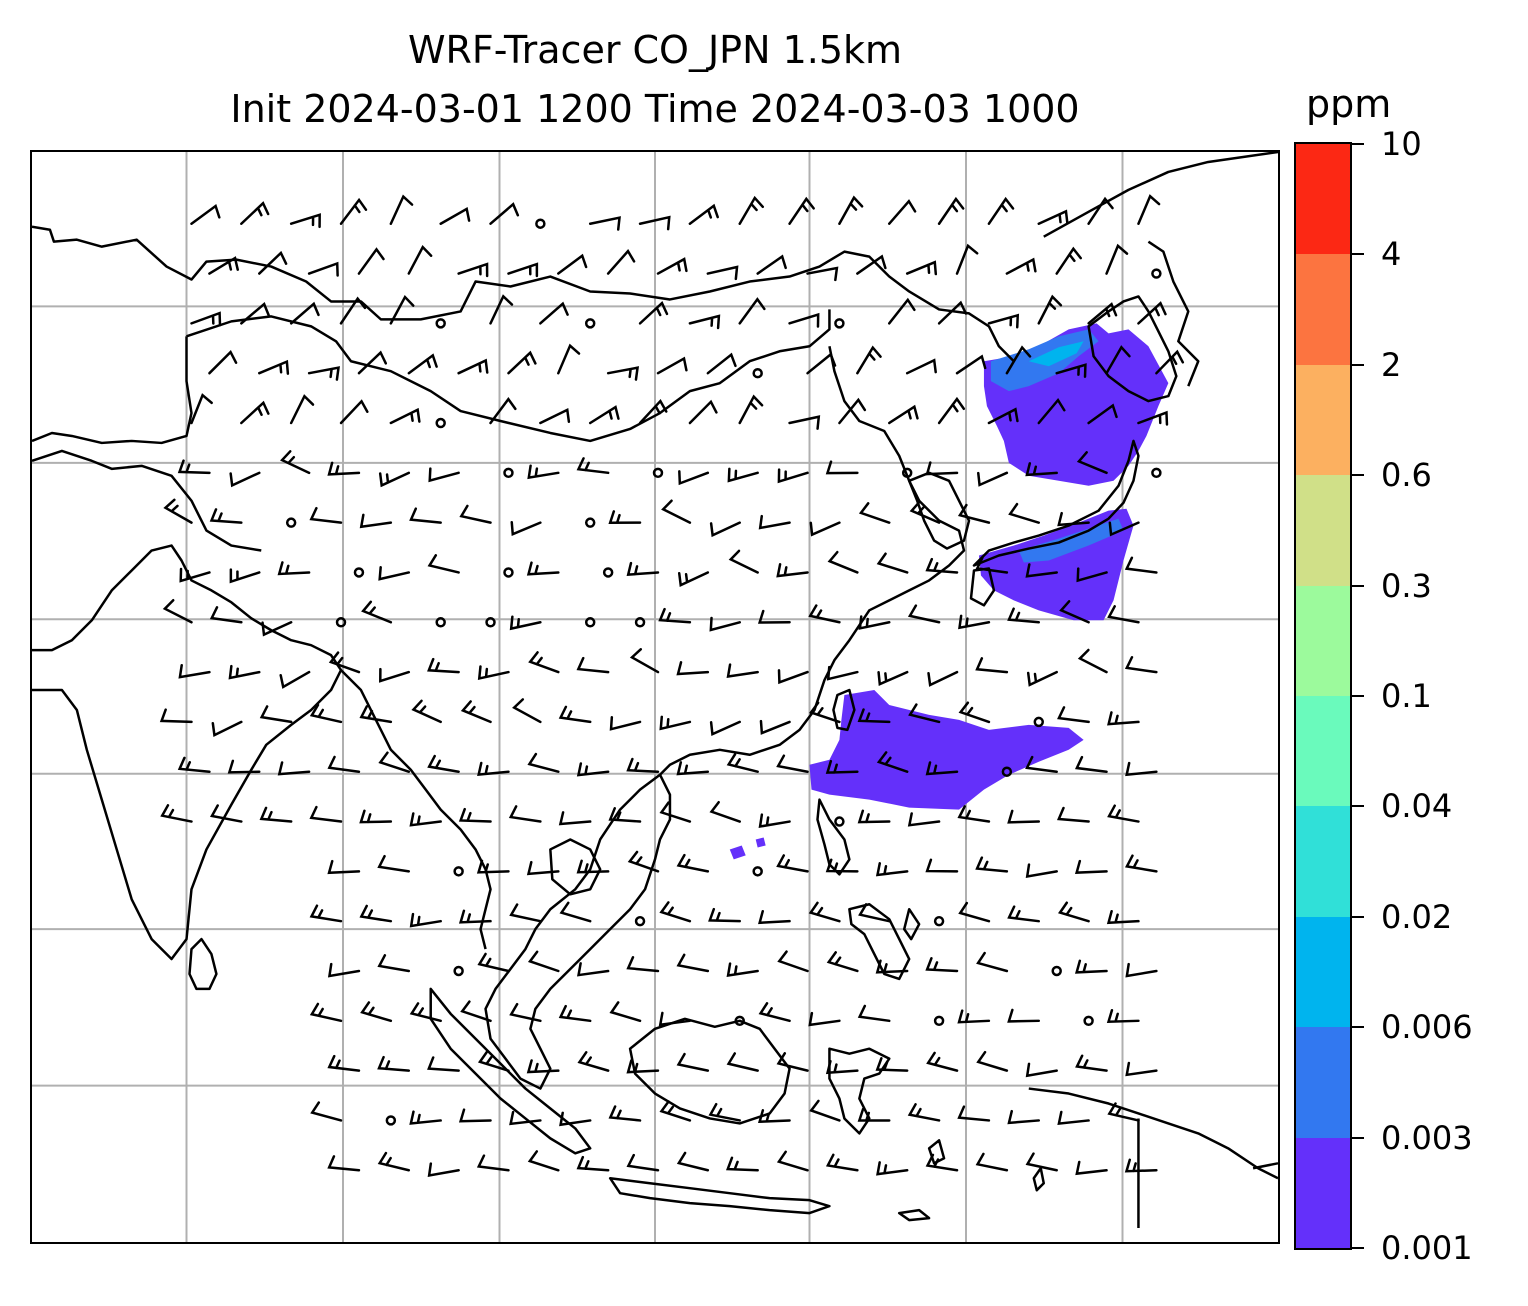 This screenshot has height=1306, width=1528. Describe the element at coordinates (1427, 1027) in the screenshot. I see `colorbar-tick-label: 0.006` at that location.